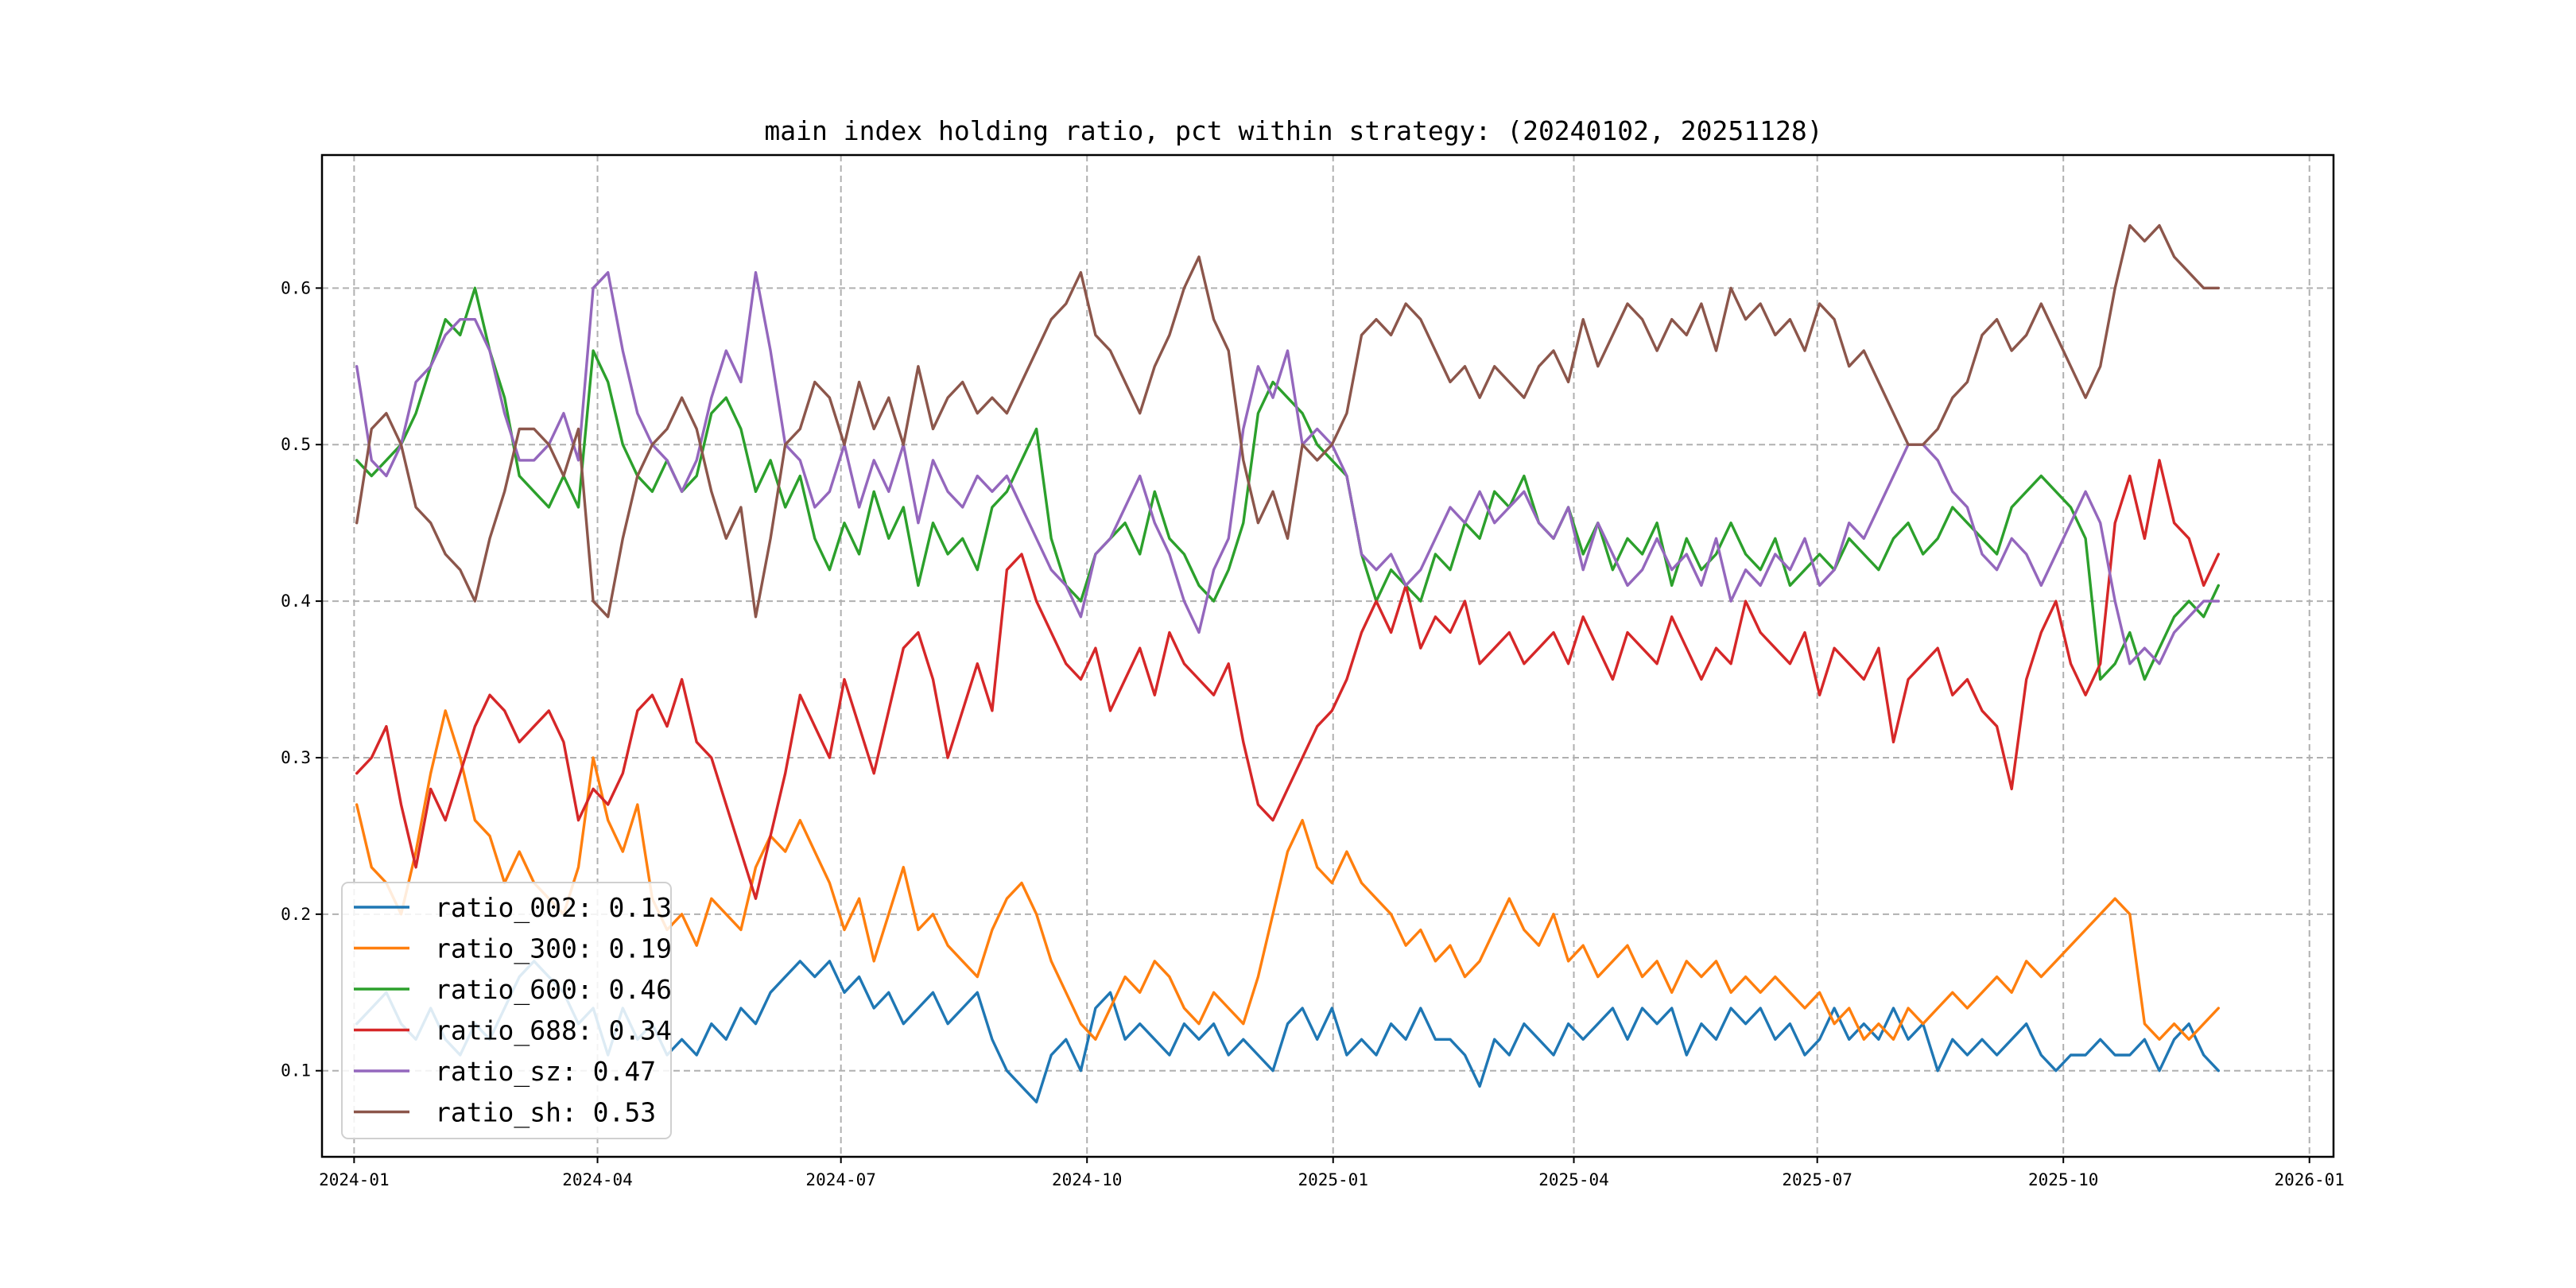 This screenshot has height=1288, width=2576. Describe the element at coordinates (296, 758) in the screenshot. I see `y-tick-label: 0.3` at that location.